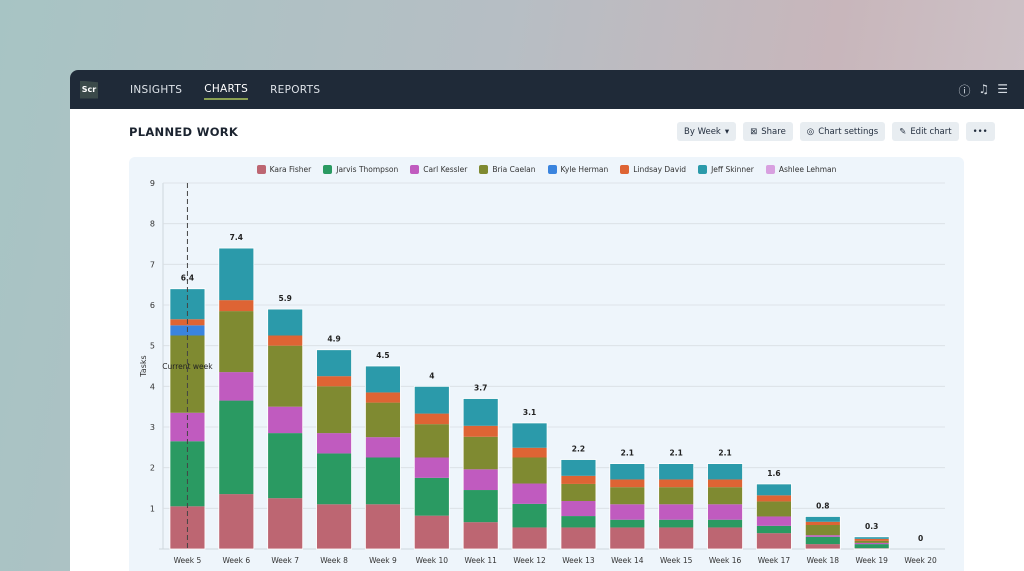  I want to click on legend-label: Kyle Herman, so click(584, 169).